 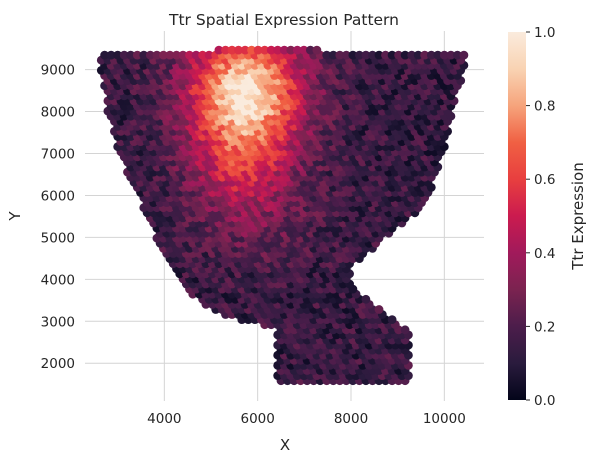 I want to click on x-tick-label: 4000, so click(x=164, y=419).